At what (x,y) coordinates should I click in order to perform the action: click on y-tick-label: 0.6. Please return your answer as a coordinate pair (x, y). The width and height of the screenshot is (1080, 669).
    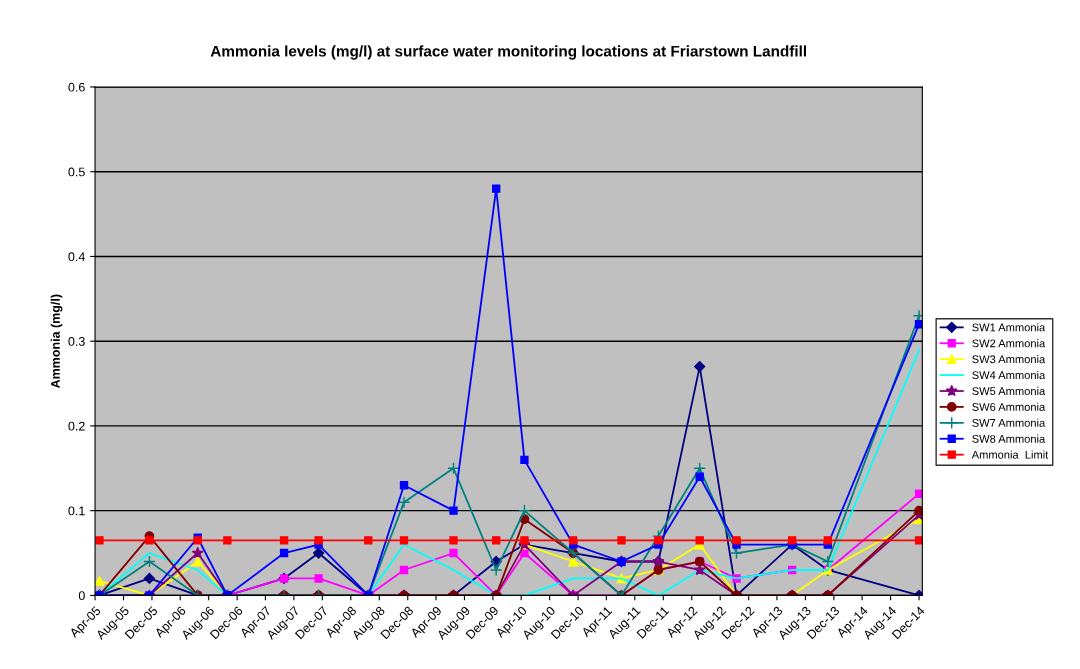
    Looking at the image, I should click on (76, 87).